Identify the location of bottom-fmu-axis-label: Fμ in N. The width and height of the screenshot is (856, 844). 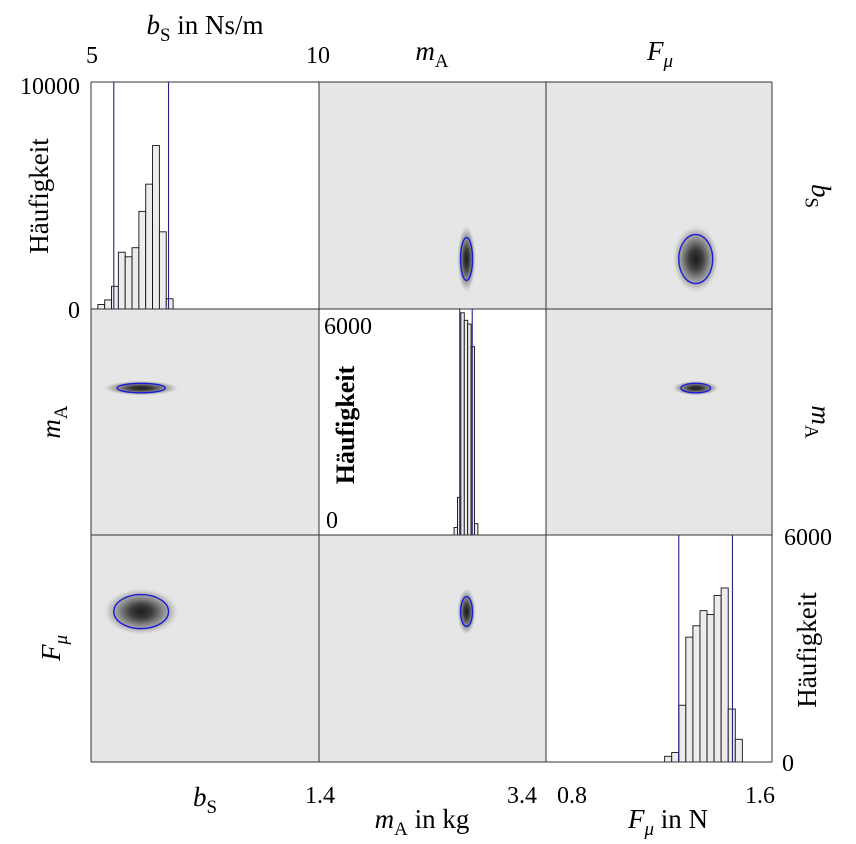
(667, 822).